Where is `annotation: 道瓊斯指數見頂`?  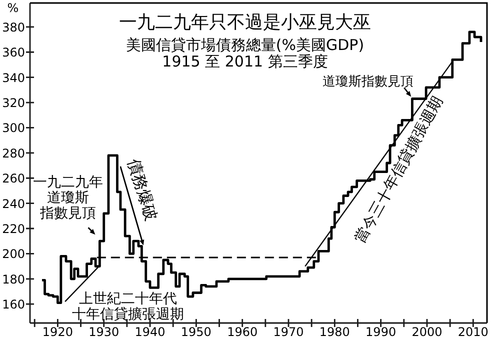
annotation: 道瓊斯指數見頂 is located at coordinates (368, 82).